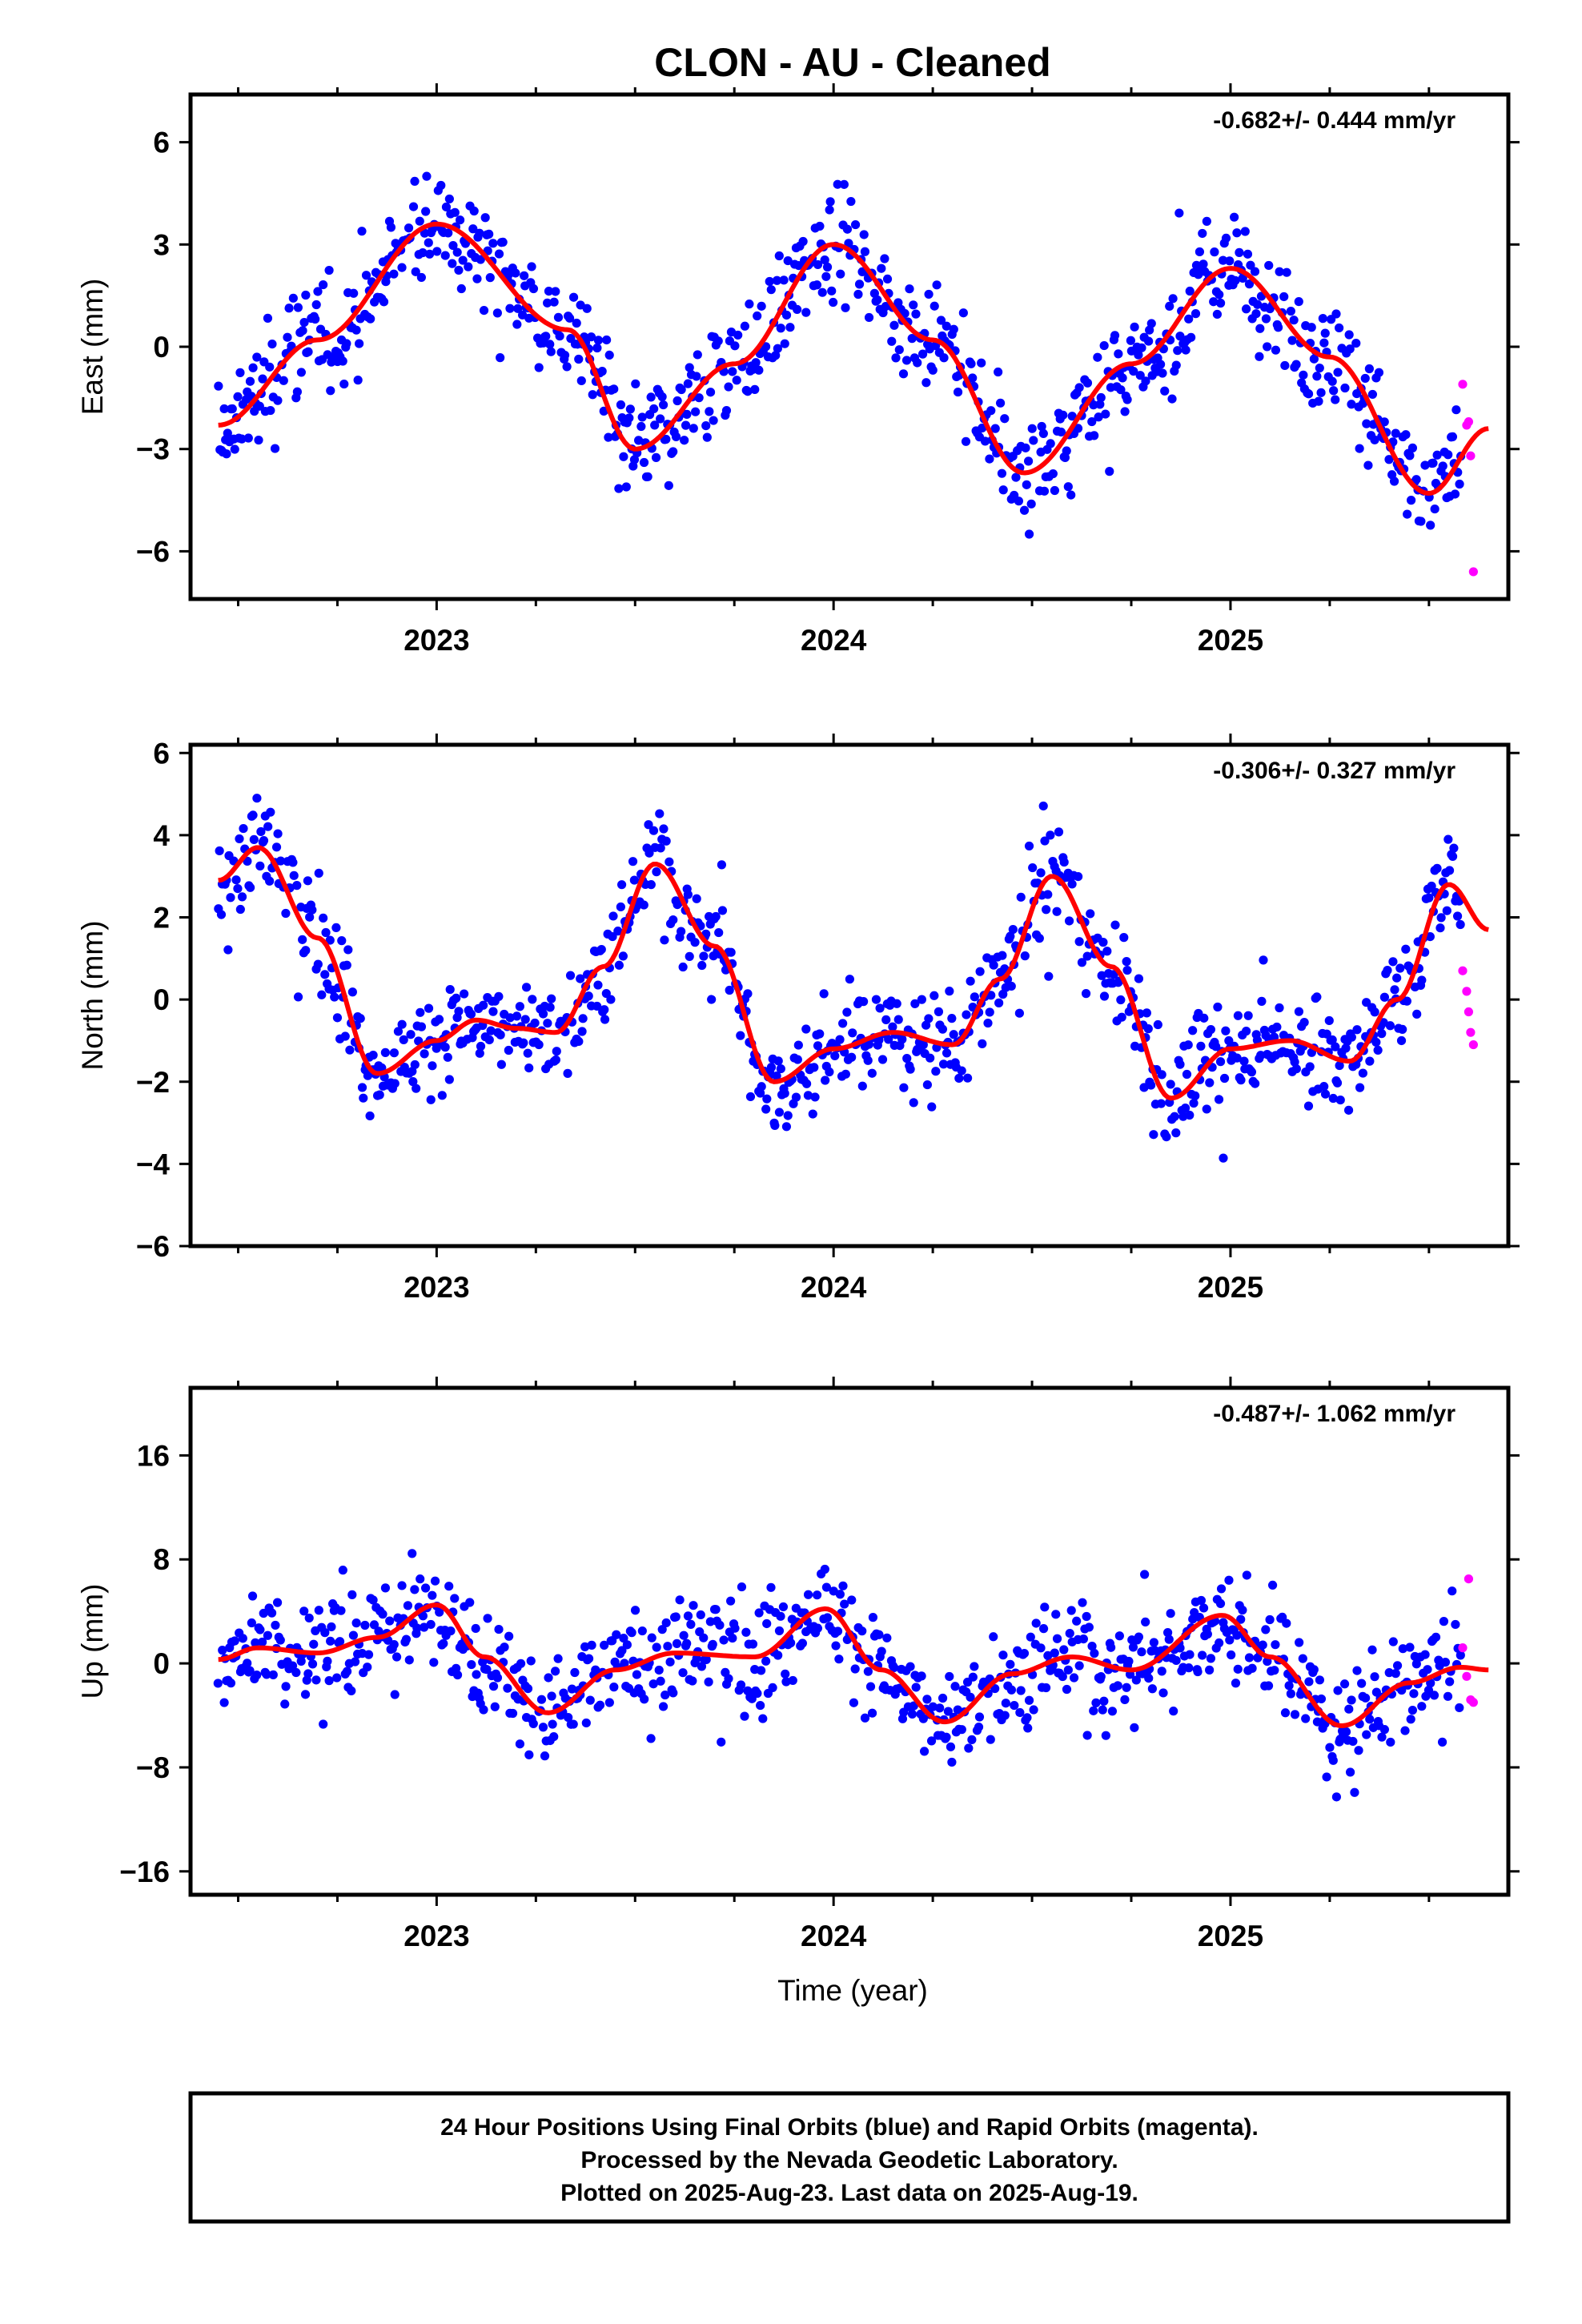 The height and width of the screenshot is (2324, 1582). What do you see at coordinates (834, 1936) in the screenshot?
I see `x-tick-label: 2024` at bounding box center [834, 1936].